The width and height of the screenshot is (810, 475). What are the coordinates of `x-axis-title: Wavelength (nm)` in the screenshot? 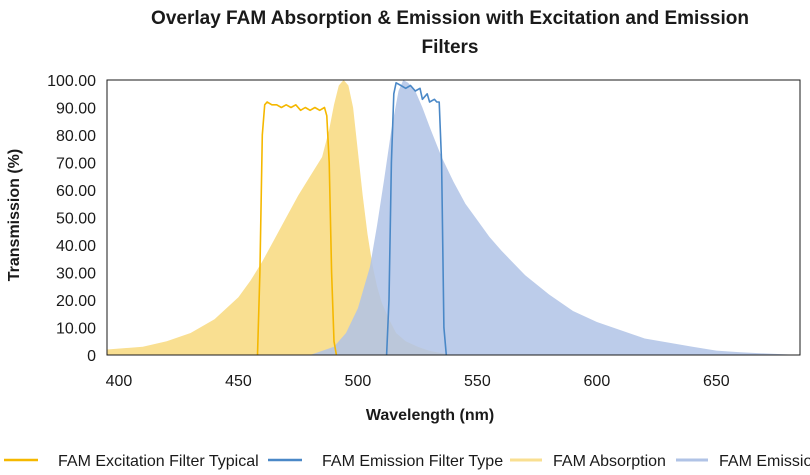 It's located at (430, 415).